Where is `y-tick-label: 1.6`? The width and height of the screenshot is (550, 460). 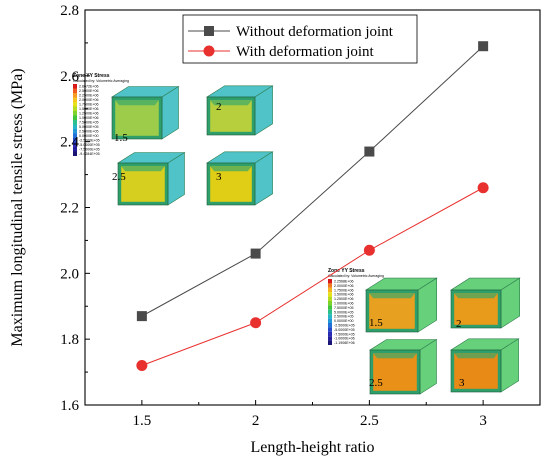 y-tick-label: 1.6 is located at coordinates (69, 406).